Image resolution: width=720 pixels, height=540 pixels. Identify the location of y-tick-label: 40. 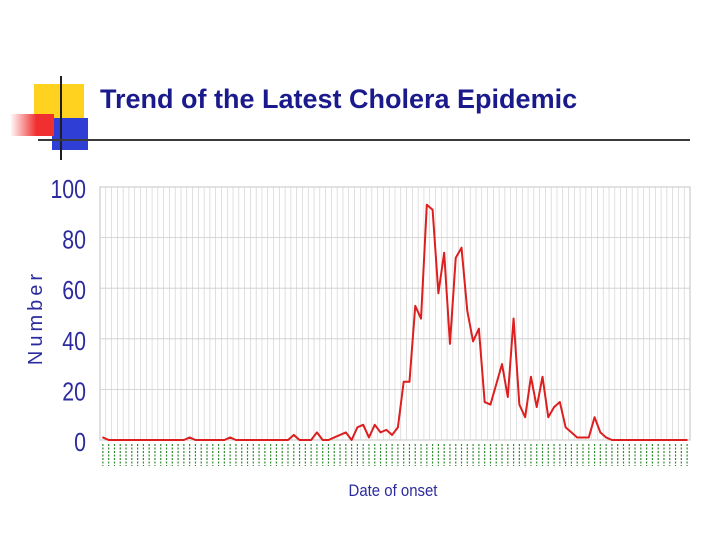
(74, 342).